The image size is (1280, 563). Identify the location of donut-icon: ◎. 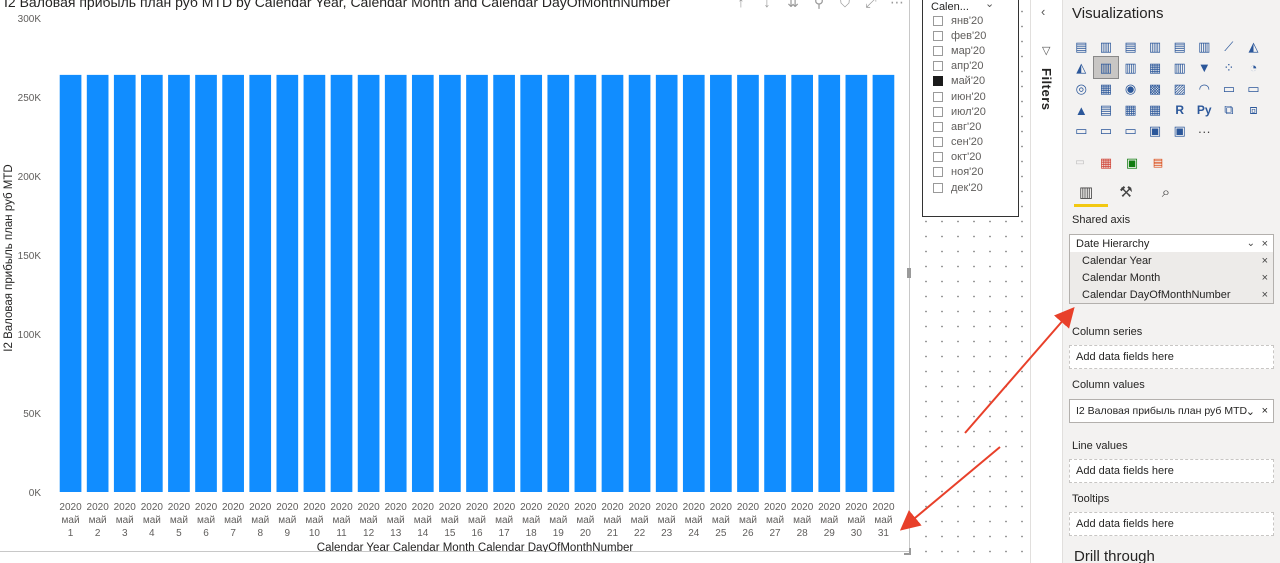
(1081, 88).